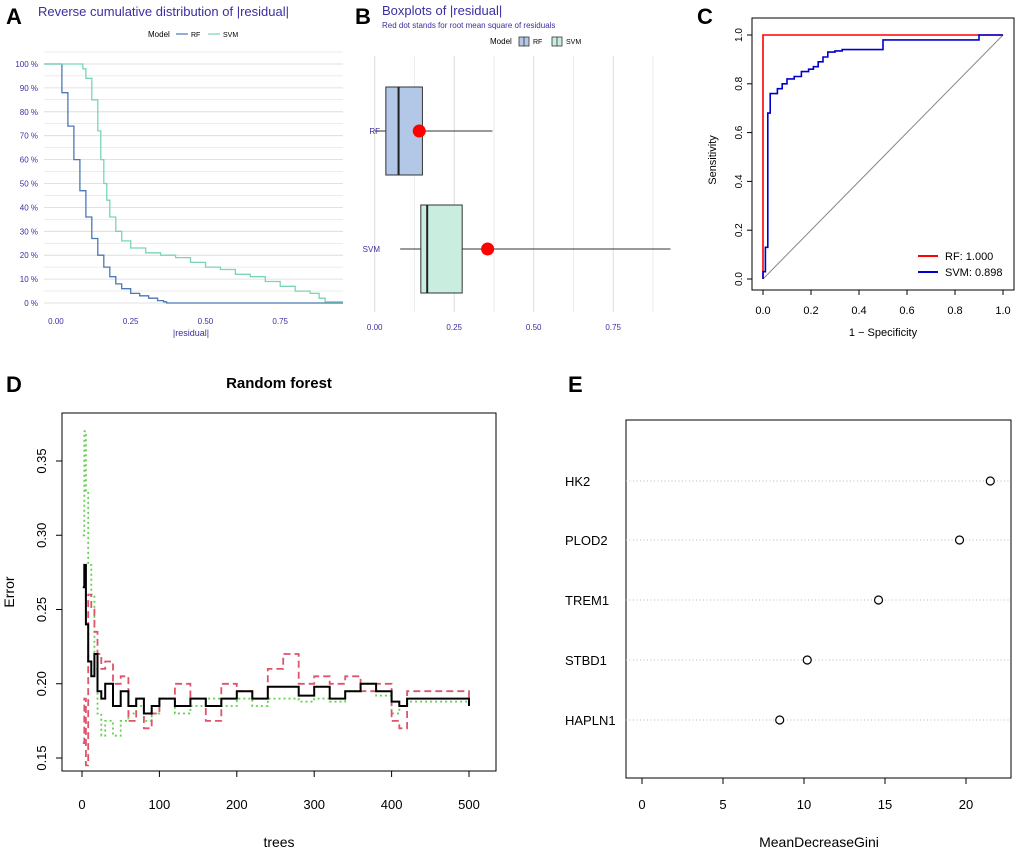  I want to click on panel-c-legend-box, so click(963, 264).